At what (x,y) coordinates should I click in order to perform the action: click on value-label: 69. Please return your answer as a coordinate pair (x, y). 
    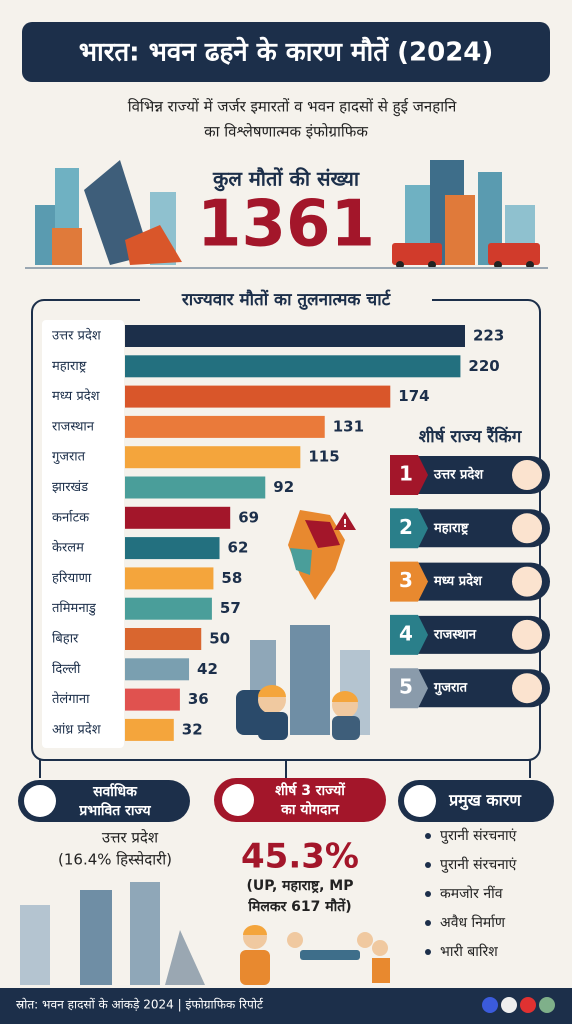
    Looking at the image, I should click on (248, 517).